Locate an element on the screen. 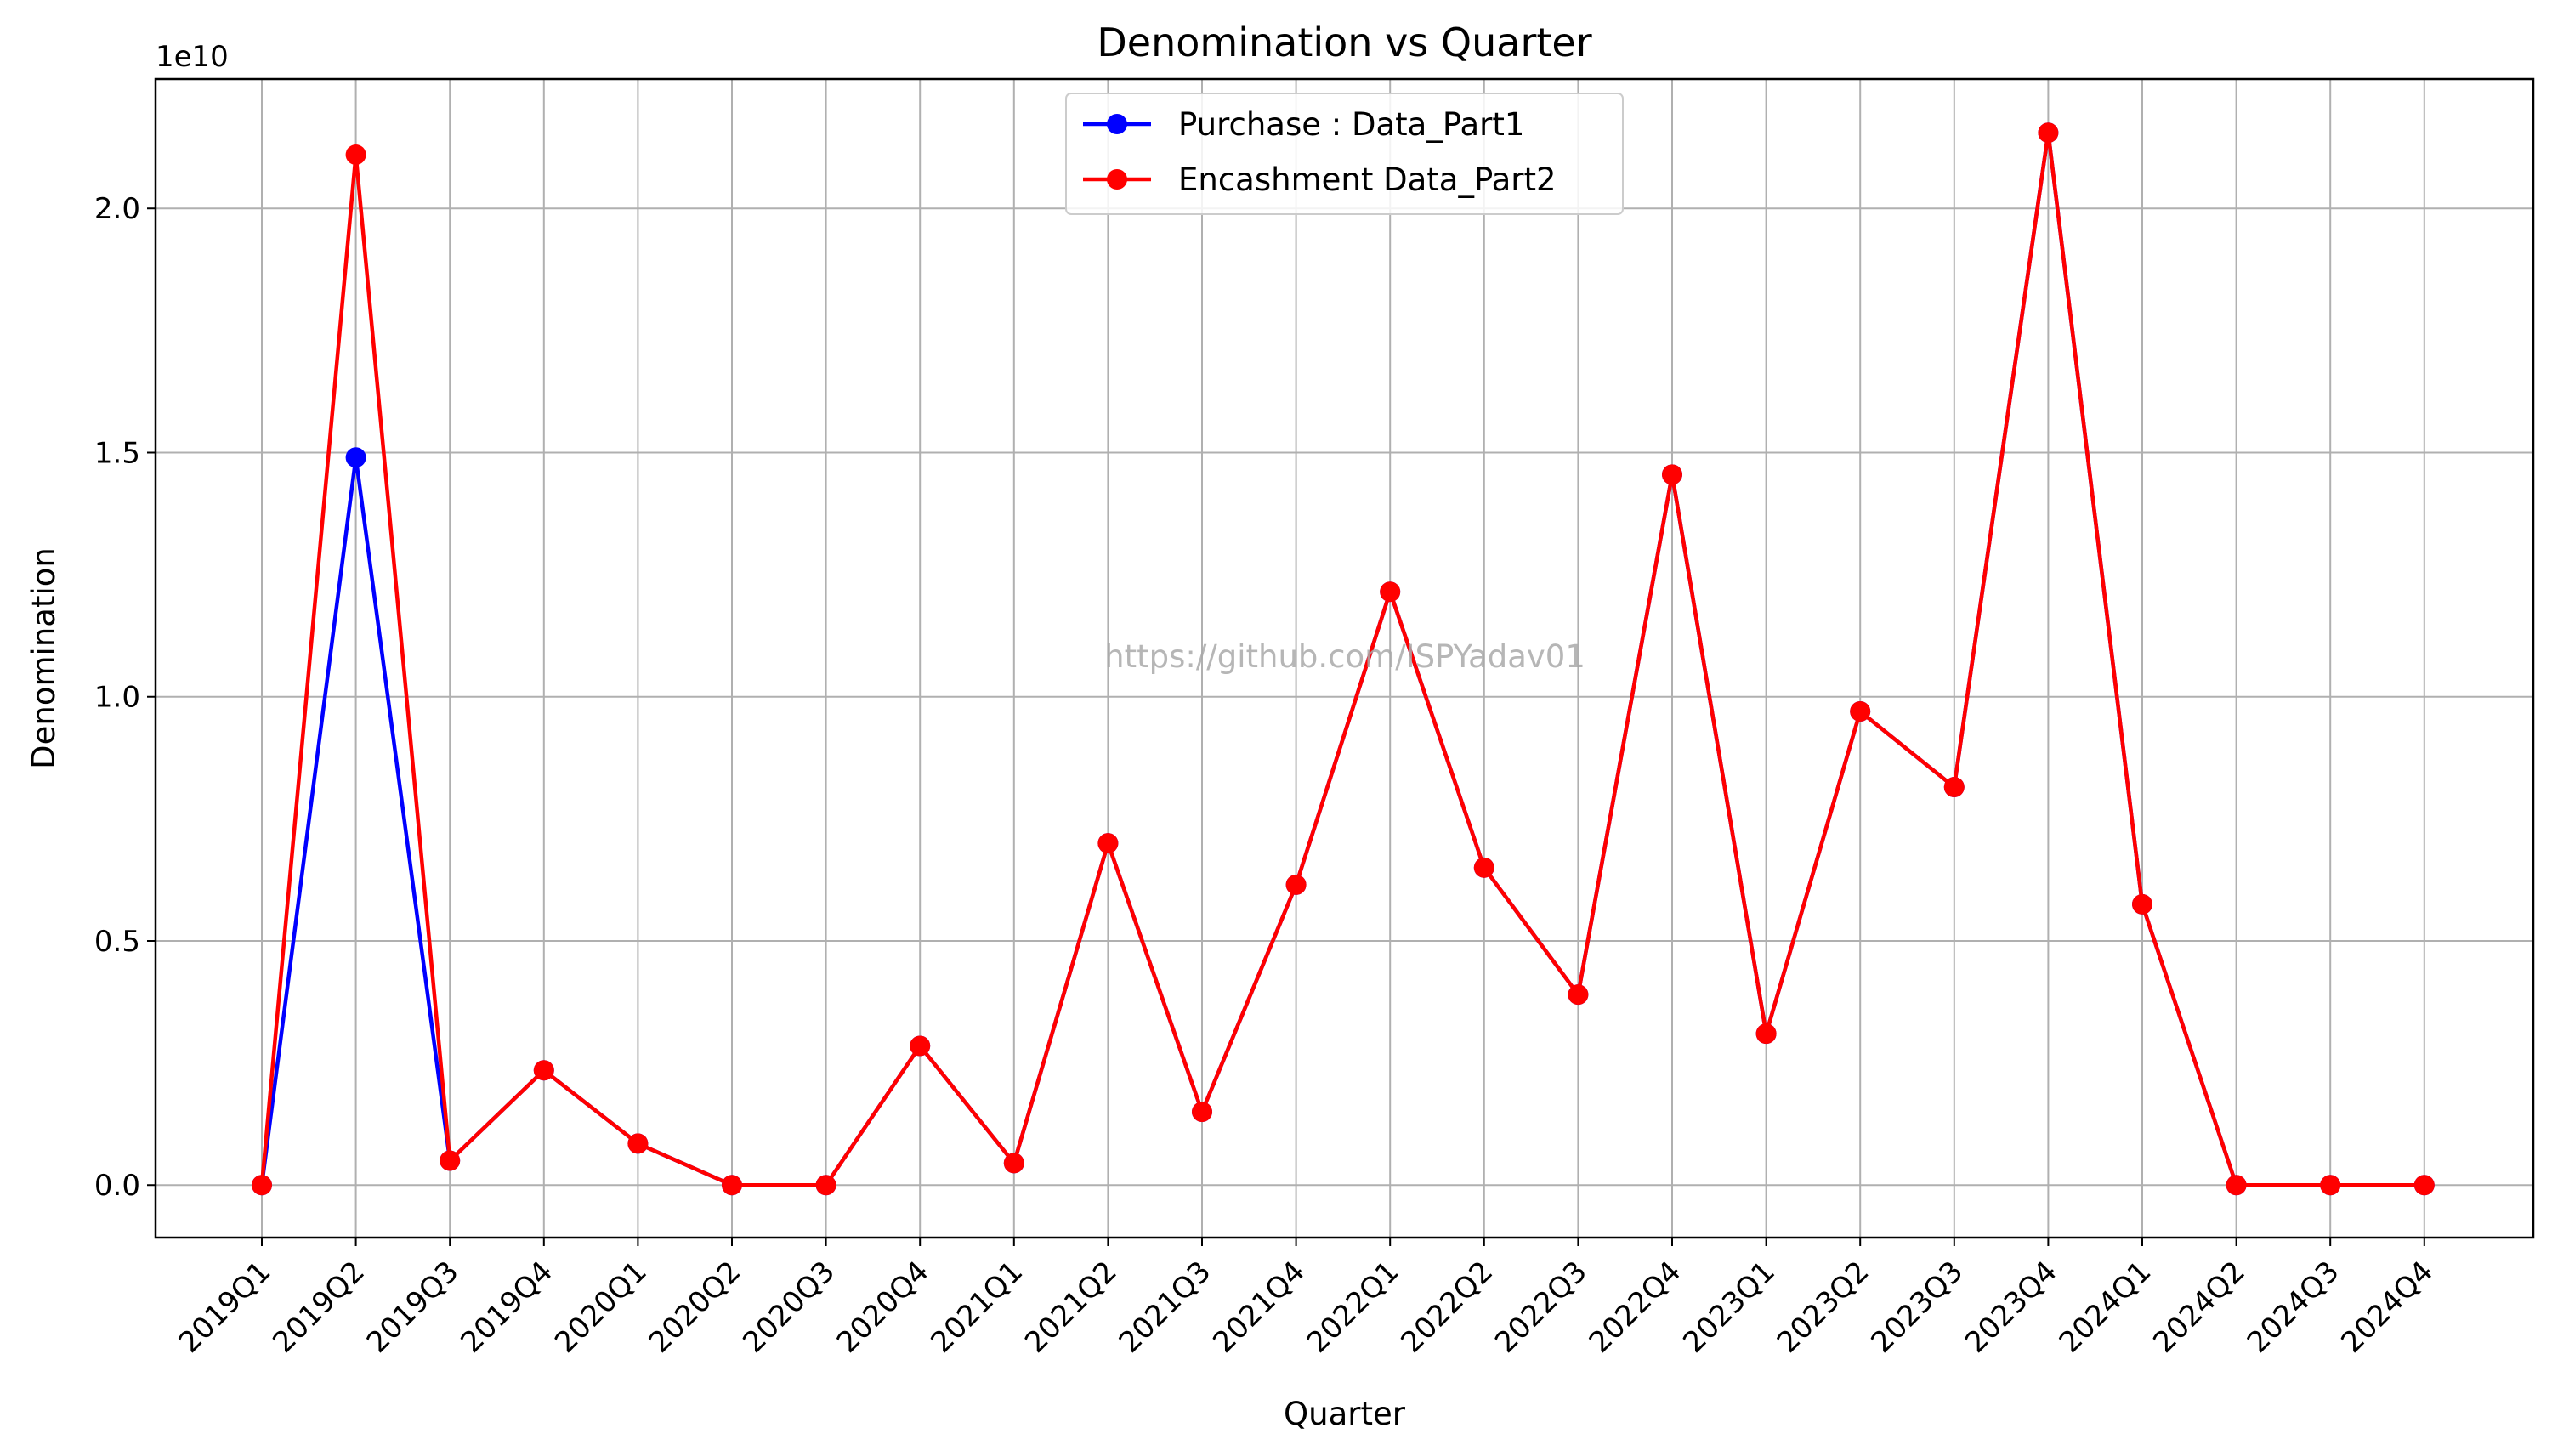  y-tick-label: 2.0 is located at coordinates (117, 209).